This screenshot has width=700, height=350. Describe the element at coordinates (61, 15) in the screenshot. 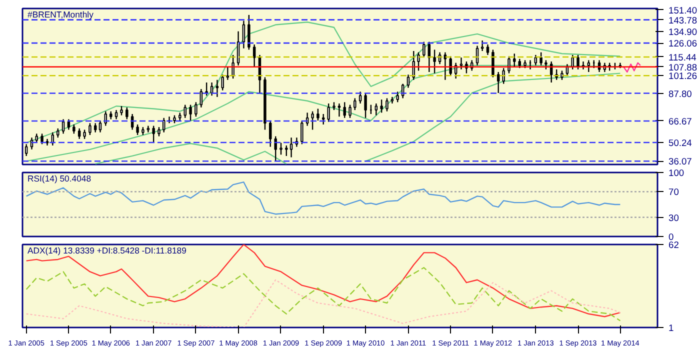

I see `chart-title: #BRENT,Monthly` at that location.